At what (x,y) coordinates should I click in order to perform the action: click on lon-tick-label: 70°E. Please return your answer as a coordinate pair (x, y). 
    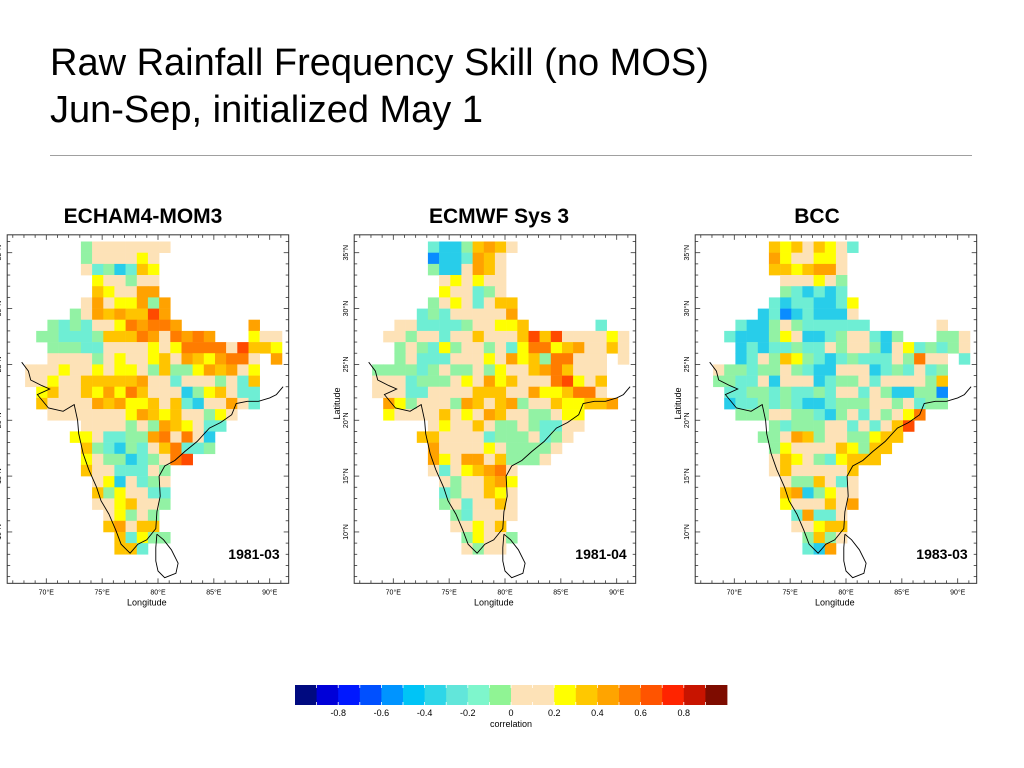
    Looking at the image, I should click on (47, 592).